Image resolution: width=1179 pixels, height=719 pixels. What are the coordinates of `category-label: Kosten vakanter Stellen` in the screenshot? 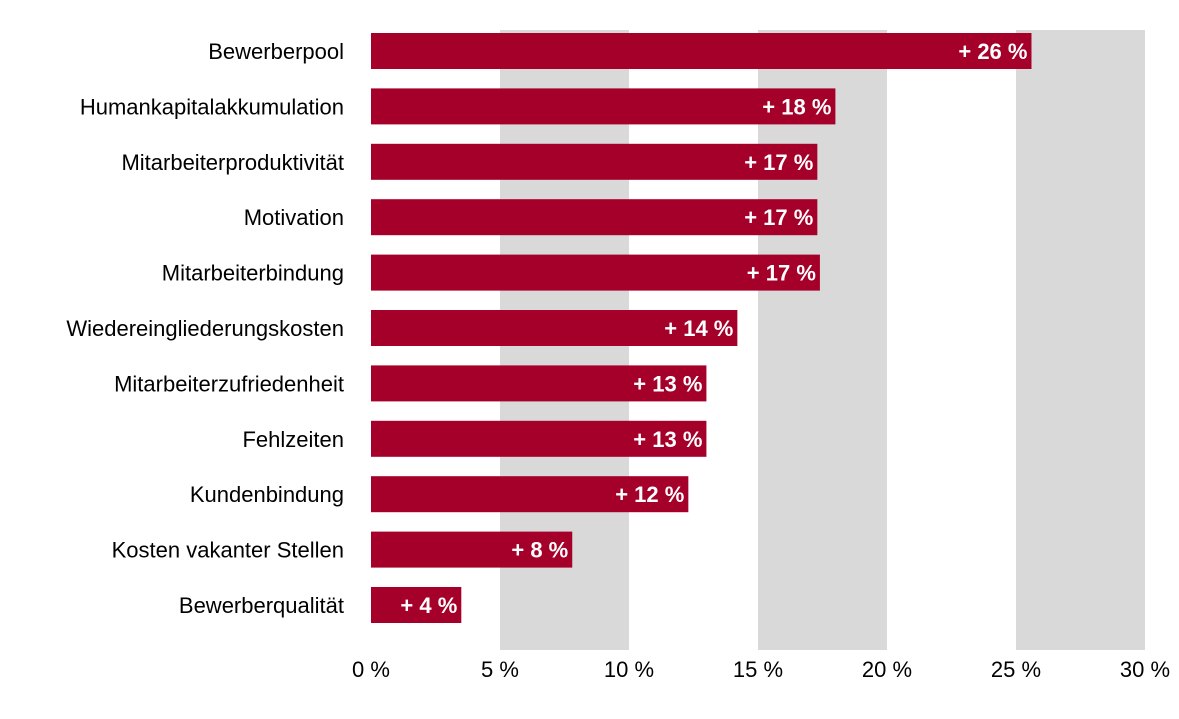 It's located at (228, 550).